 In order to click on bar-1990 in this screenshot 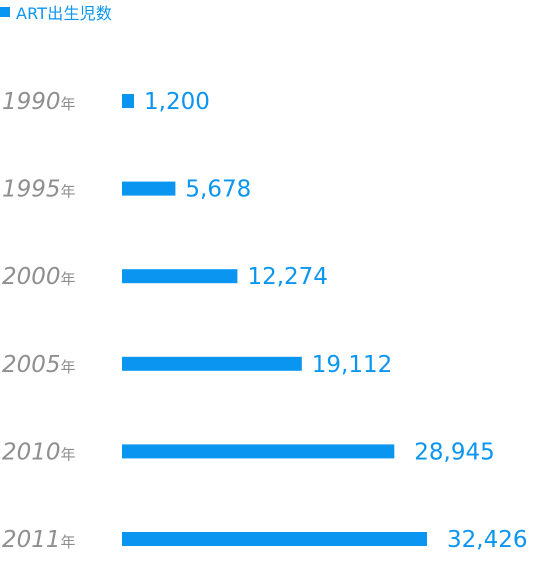, I will do `click(128, 101)`.